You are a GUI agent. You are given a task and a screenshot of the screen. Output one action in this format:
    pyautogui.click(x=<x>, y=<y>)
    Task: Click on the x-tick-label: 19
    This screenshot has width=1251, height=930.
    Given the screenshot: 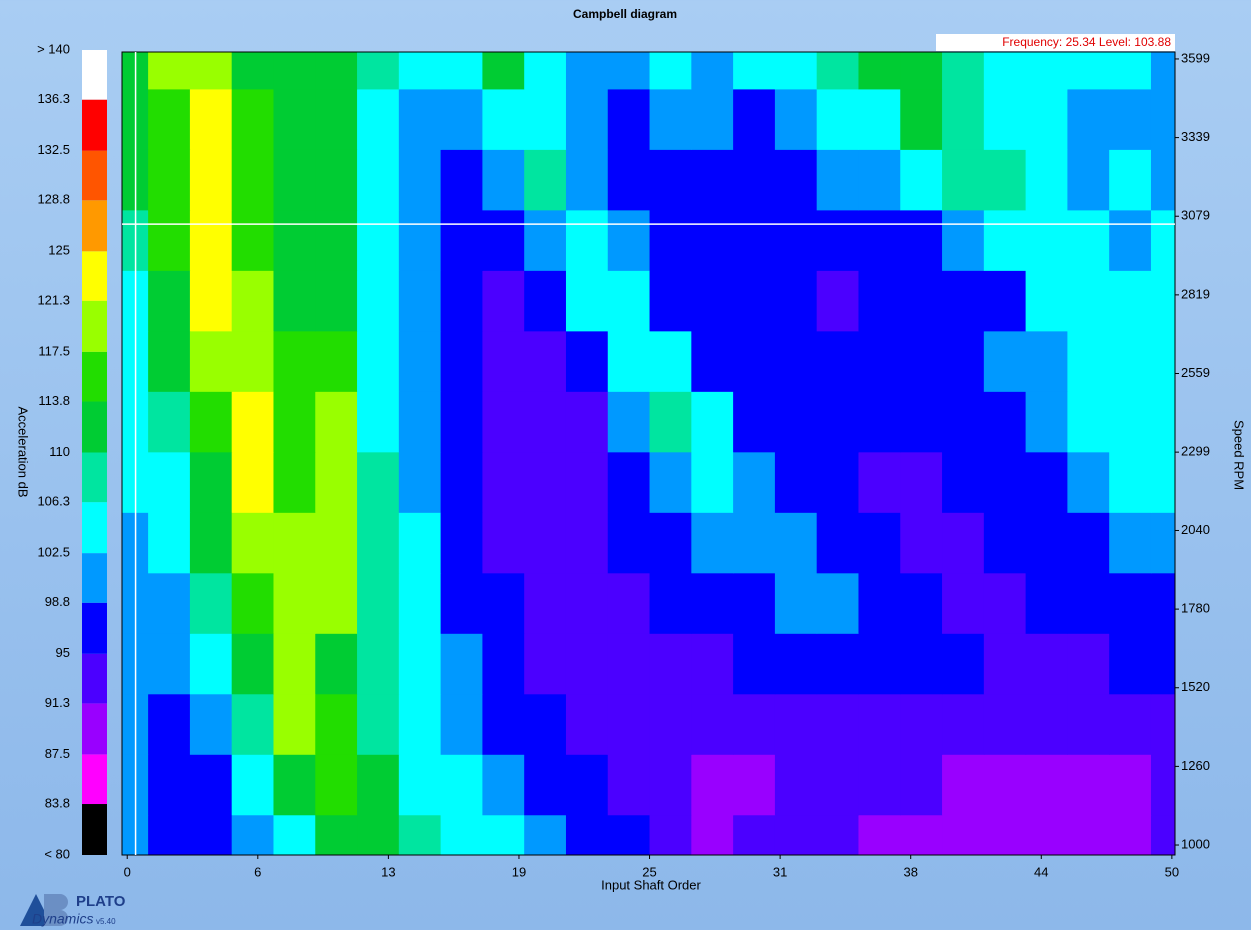 What is the action you would take?
    pyautogui.click(x=519, y=871)
    